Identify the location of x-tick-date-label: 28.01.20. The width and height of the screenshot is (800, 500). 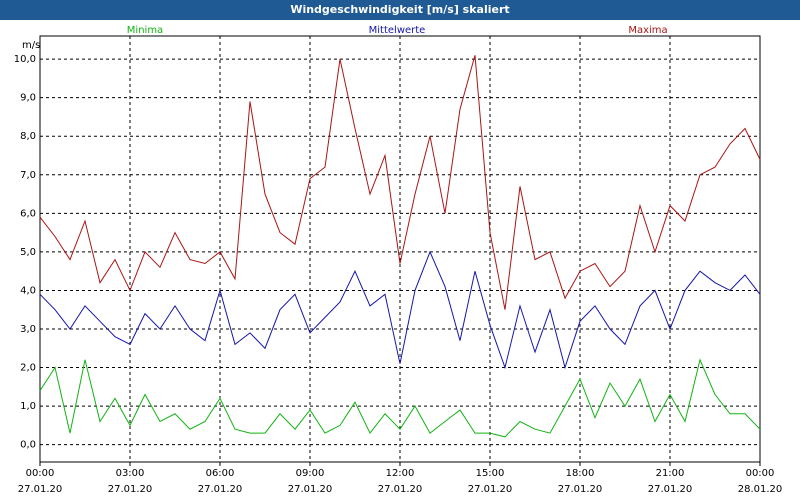
(760, 489).